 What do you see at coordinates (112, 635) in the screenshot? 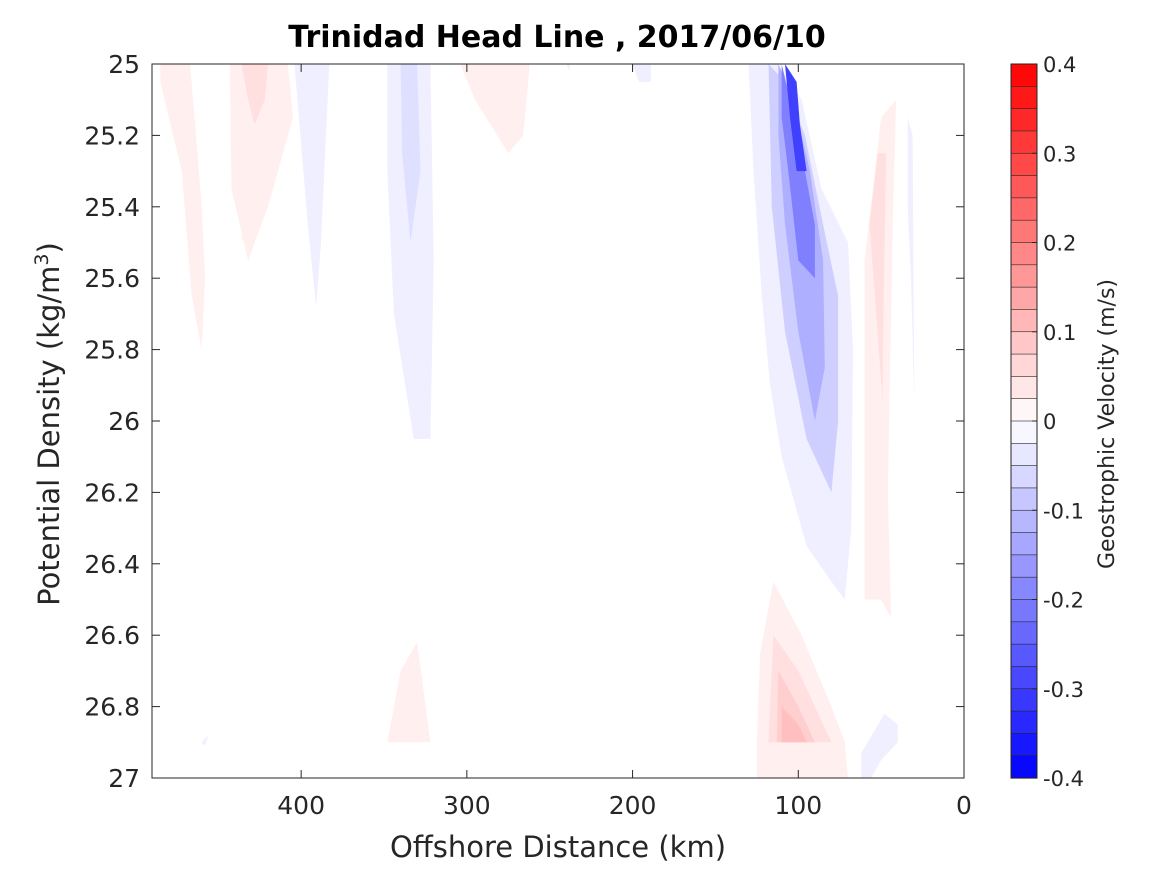
I see `y-tick-label: 26.6` at bounding box center [112, 635].